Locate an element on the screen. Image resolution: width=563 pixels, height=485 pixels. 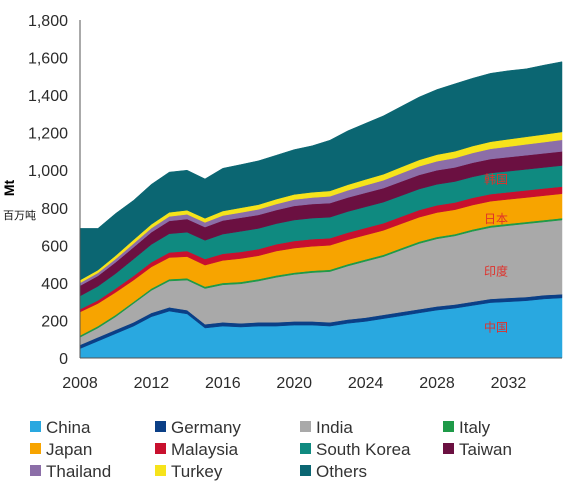
legend-label-india: India is located at coordinates (334, 427).